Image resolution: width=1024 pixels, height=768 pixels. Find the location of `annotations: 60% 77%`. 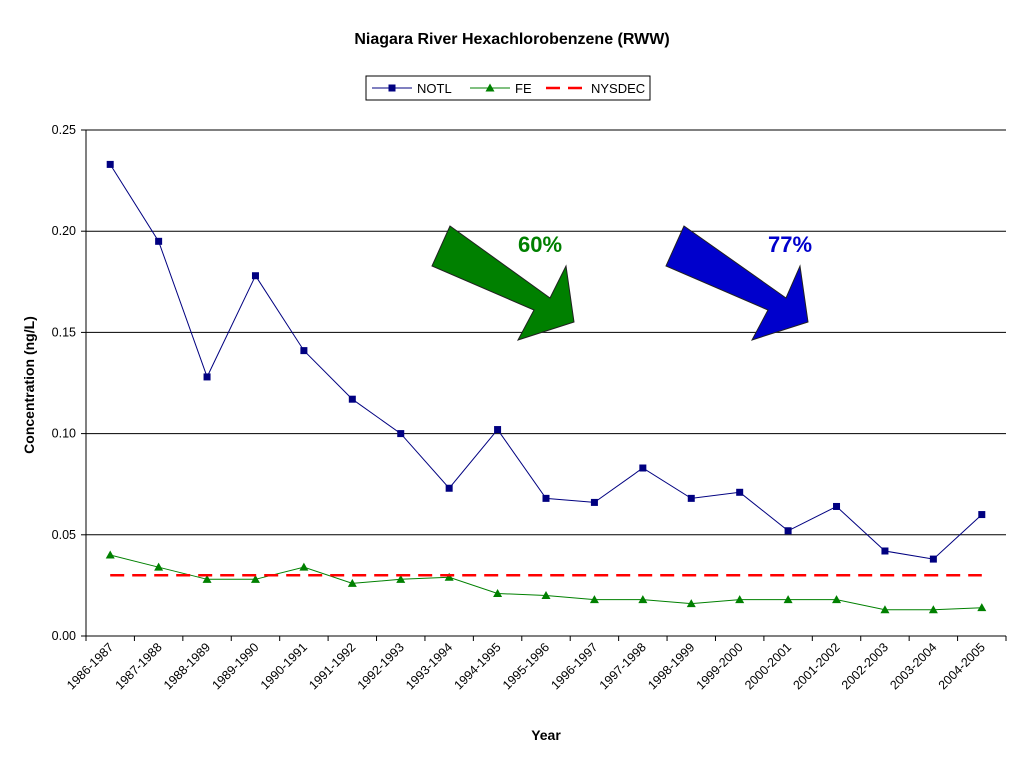

annotations: 60% 77% is located at coordinates (621, 283).